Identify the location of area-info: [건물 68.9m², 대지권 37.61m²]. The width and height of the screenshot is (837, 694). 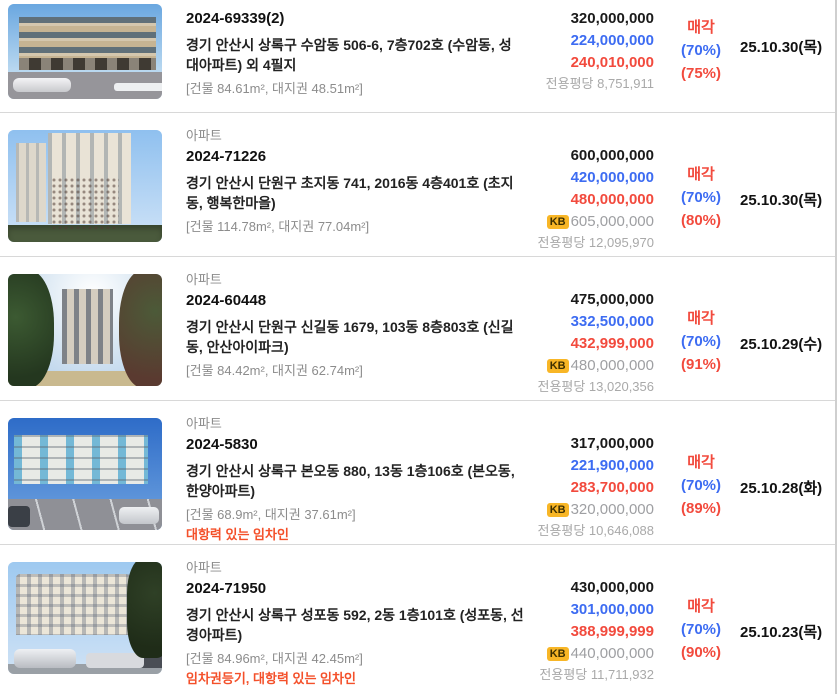
(271, 514).